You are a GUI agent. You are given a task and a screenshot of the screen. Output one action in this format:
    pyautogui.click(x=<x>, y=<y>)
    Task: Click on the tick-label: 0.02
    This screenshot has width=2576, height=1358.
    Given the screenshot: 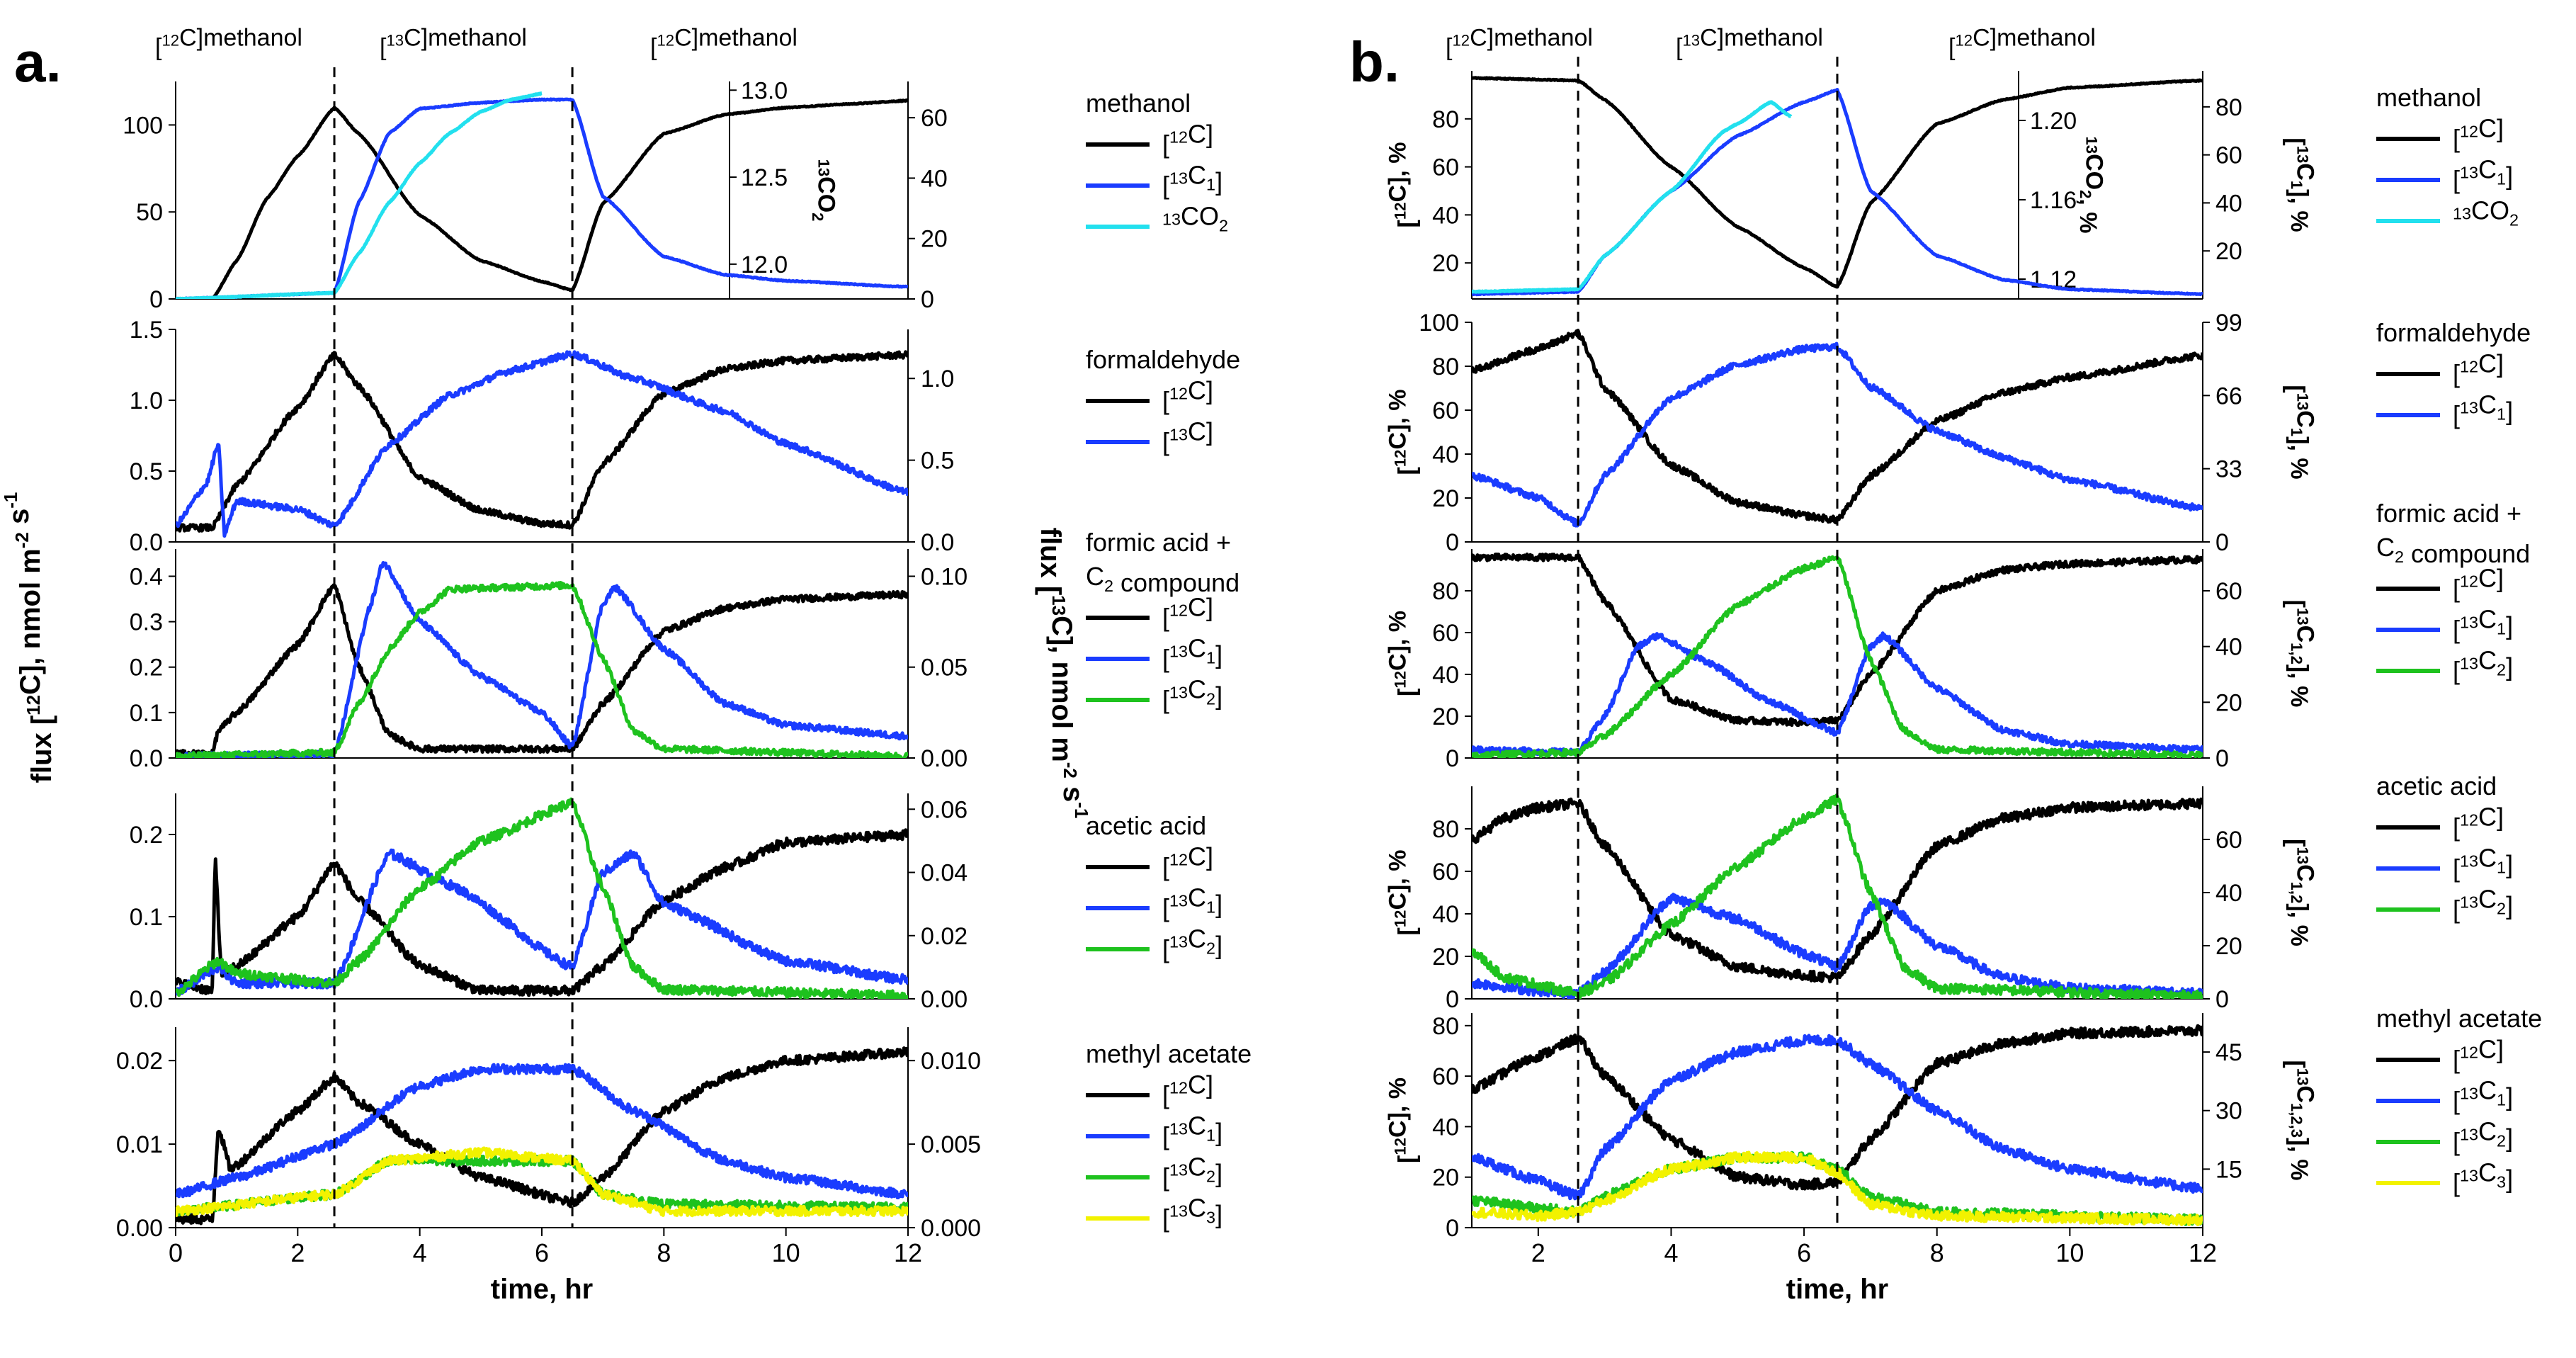 What is the action you would take?
    pyautogui.click(x=944, y=936)
    